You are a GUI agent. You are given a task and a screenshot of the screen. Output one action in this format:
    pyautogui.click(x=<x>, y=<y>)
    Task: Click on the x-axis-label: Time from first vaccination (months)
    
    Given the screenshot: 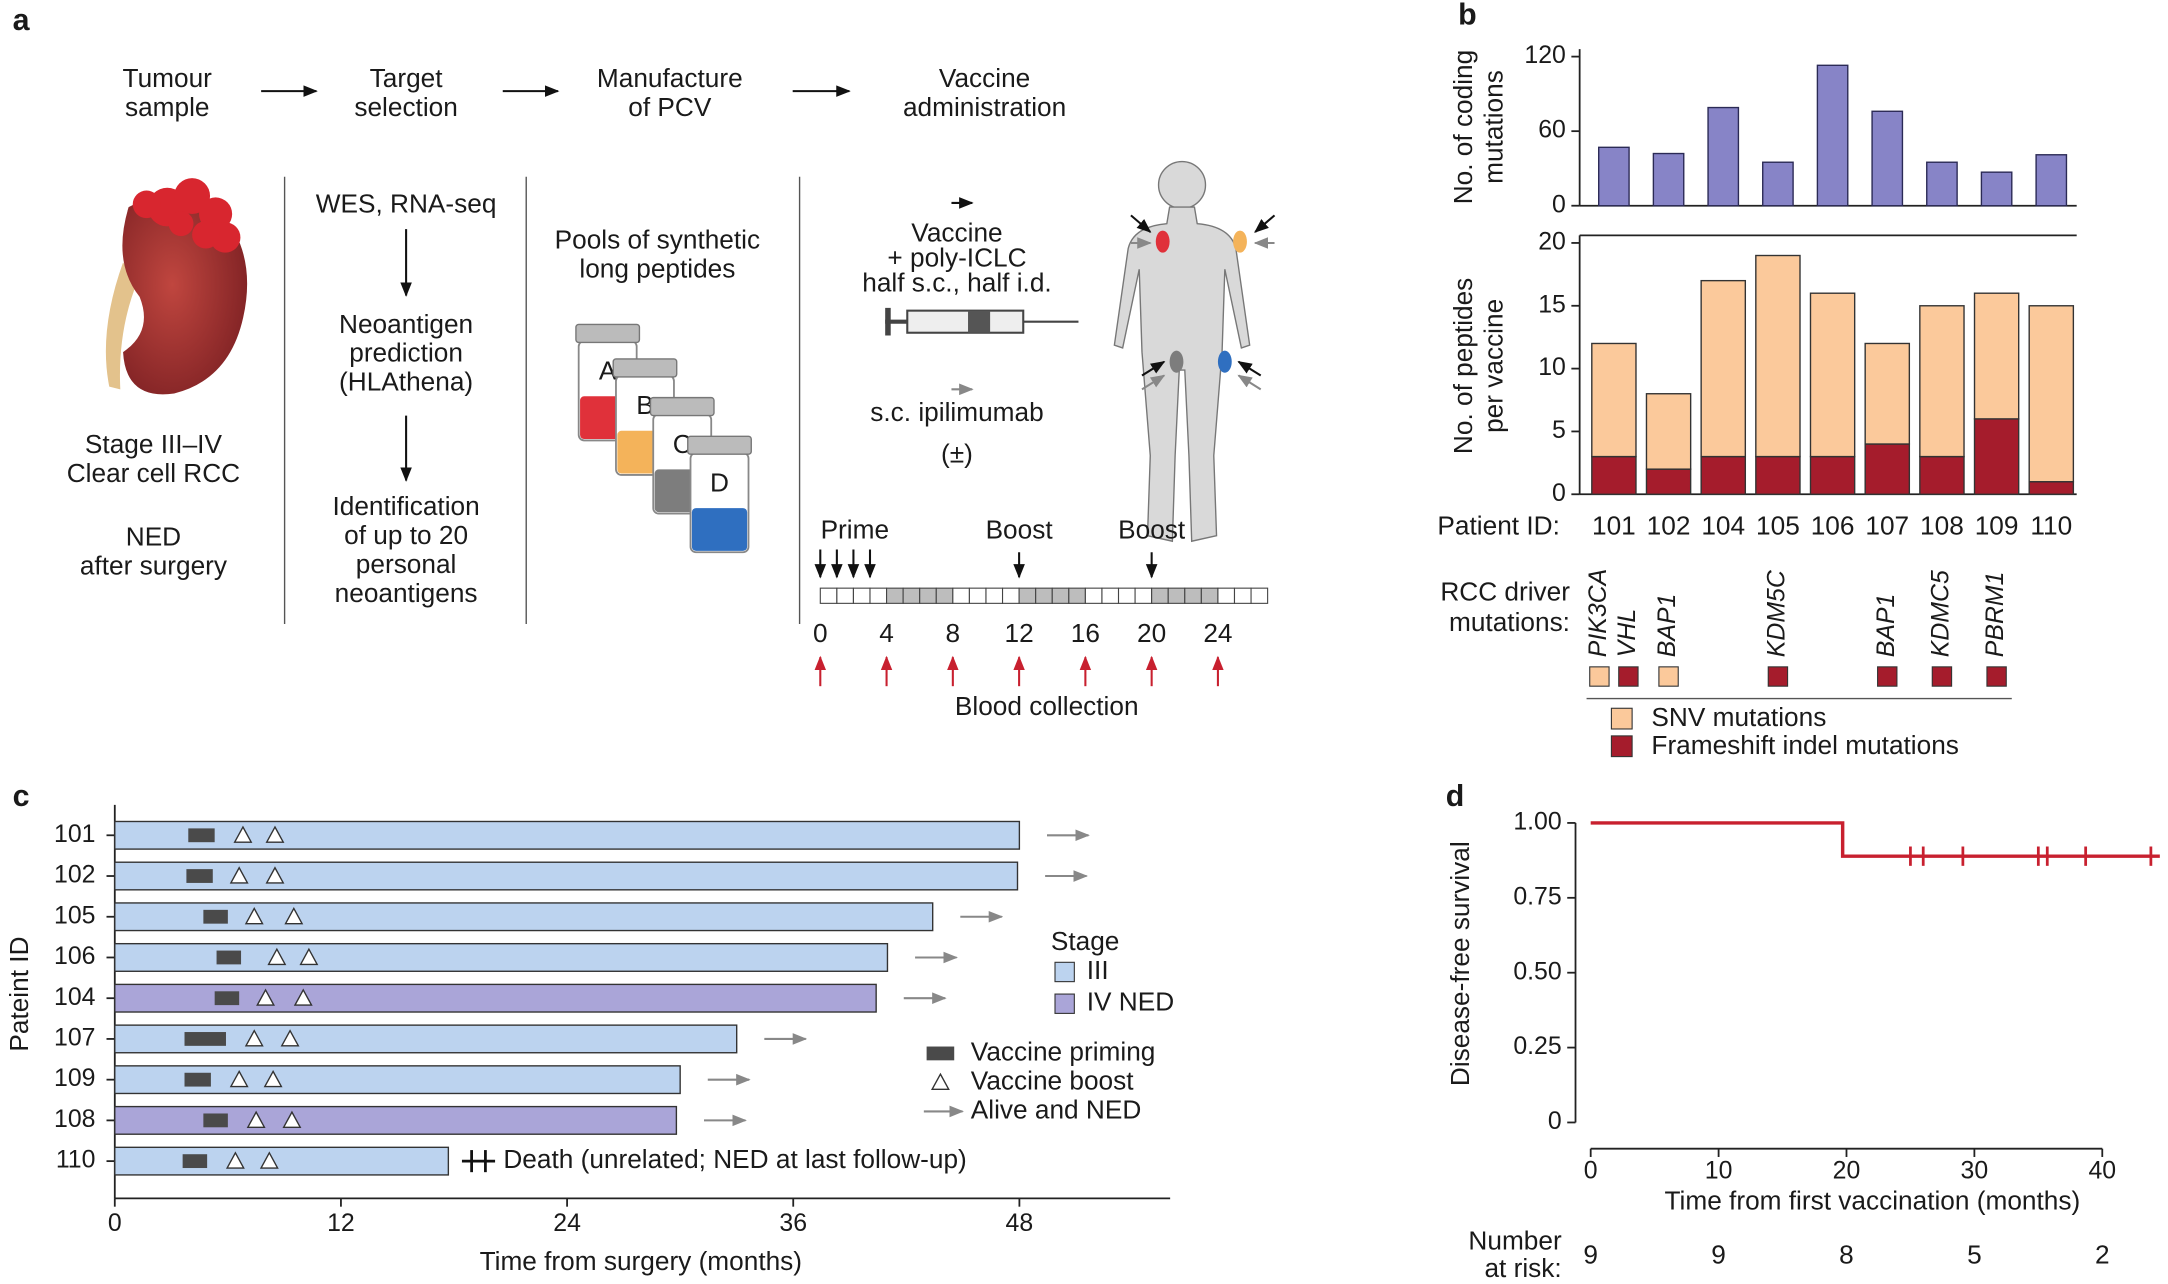 What is the action you would take?
    pyautogui.click(x=1872, y=1200)
    